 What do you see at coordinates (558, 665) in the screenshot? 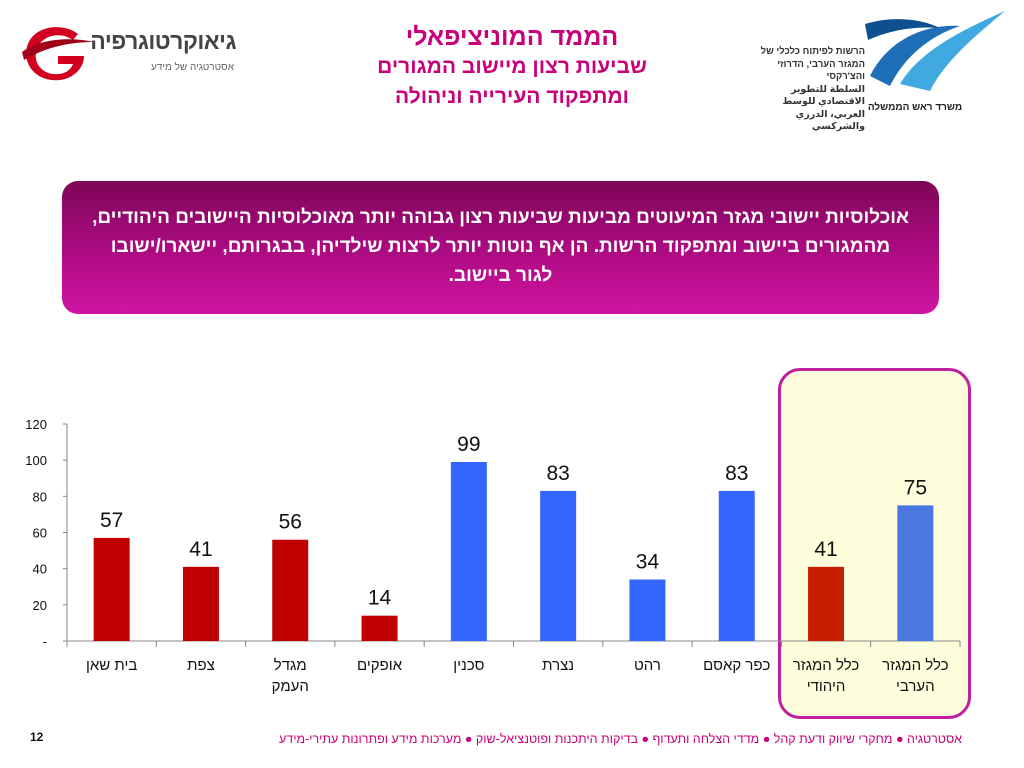
I see `x-tick-label: נצרת` at bounding box center [558, 665].